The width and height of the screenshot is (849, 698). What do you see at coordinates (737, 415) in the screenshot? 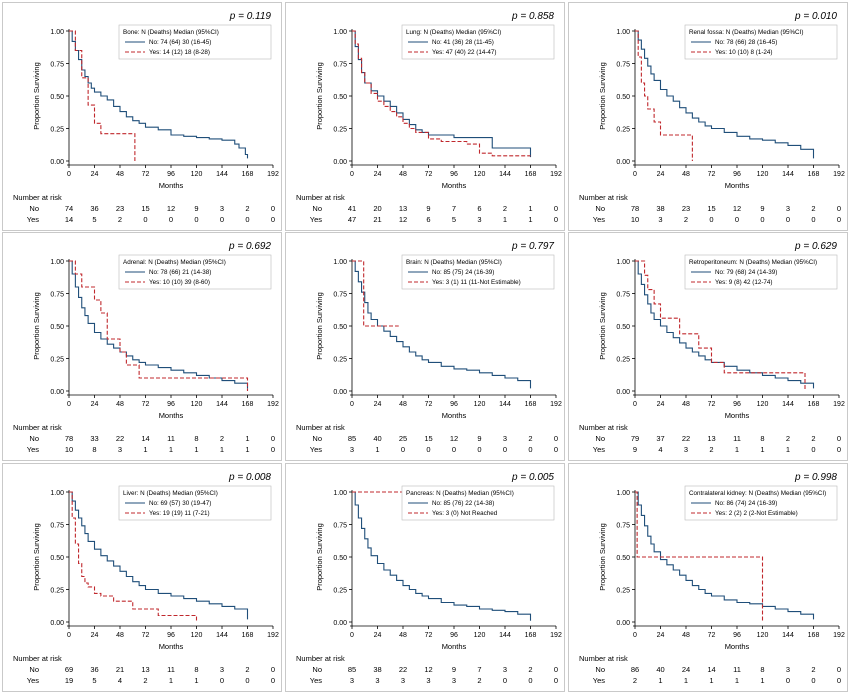
I see `x-axis-label: Months` at bounding box center [737, 415].